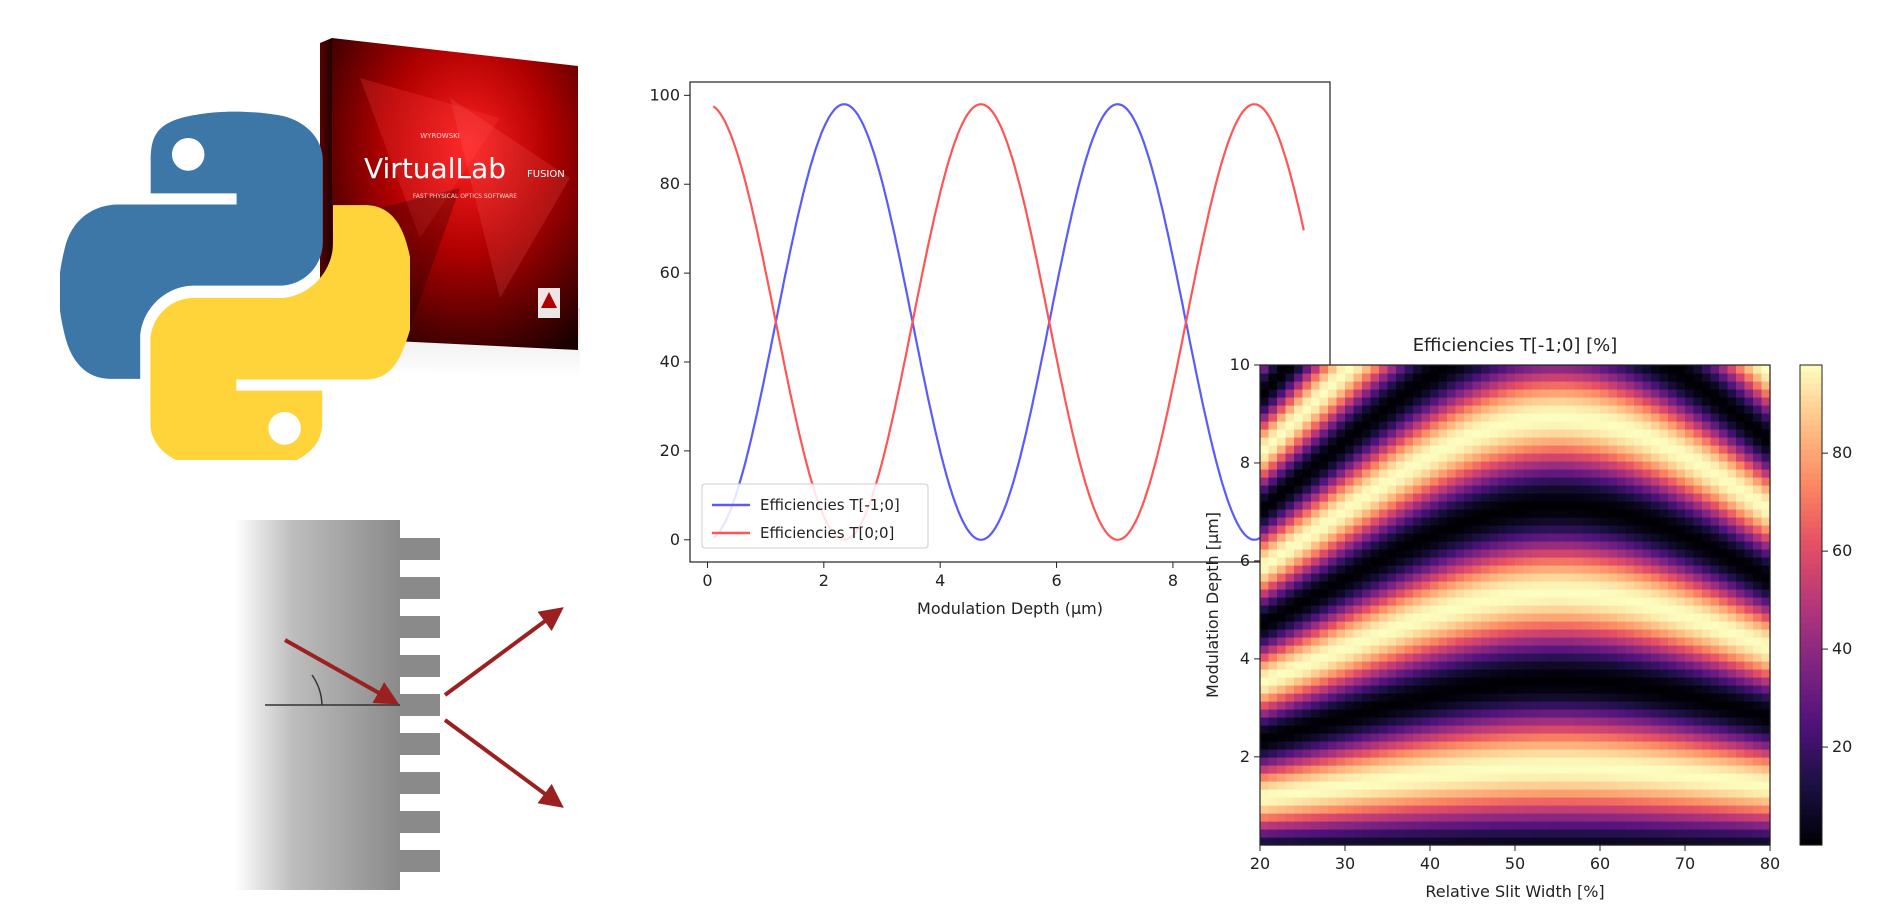 Image resolution: width=1903 pixels, height=904 pixels. Describe the element at coordinates (824, 580) in the screenshot. I see `x-tick-label: 2` at that location.